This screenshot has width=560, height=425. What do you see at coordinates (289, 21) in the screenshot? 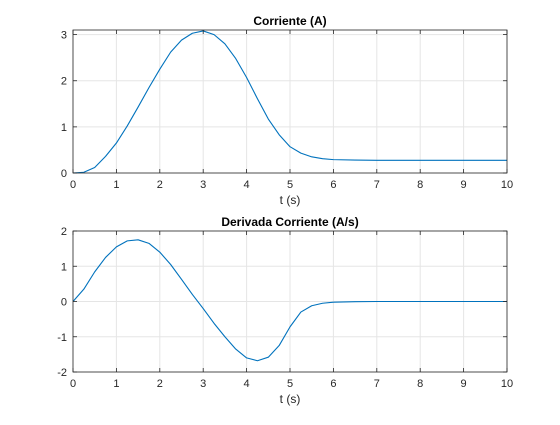
I see `chart-title: Corriente (A)` at bounding box center [289, 21].